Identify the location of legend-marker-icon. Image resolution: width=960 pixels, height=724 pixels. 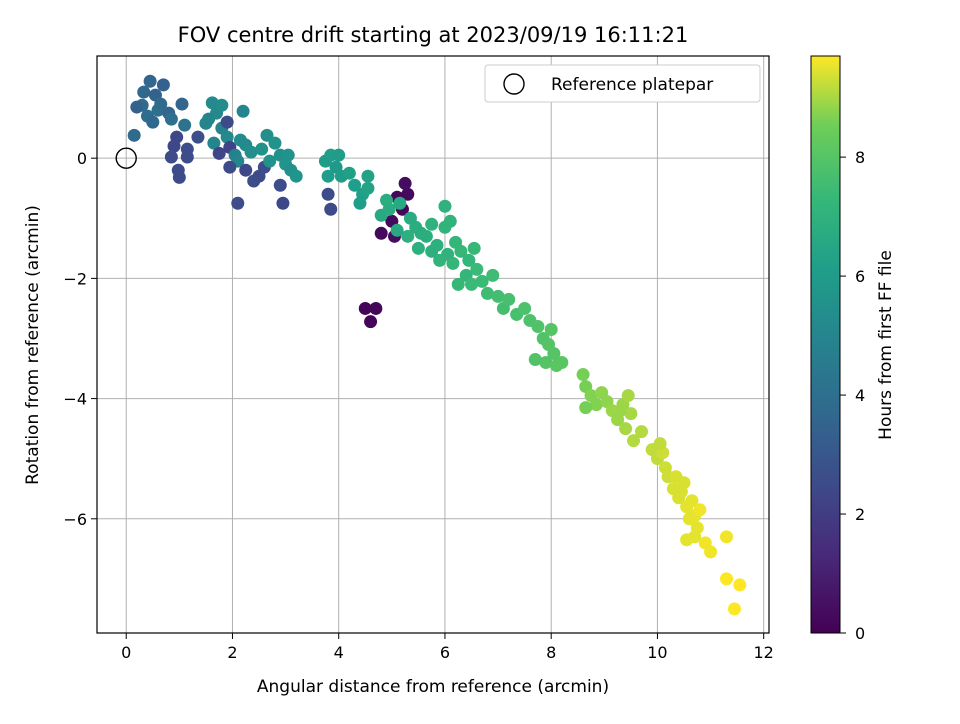
(514, 84).